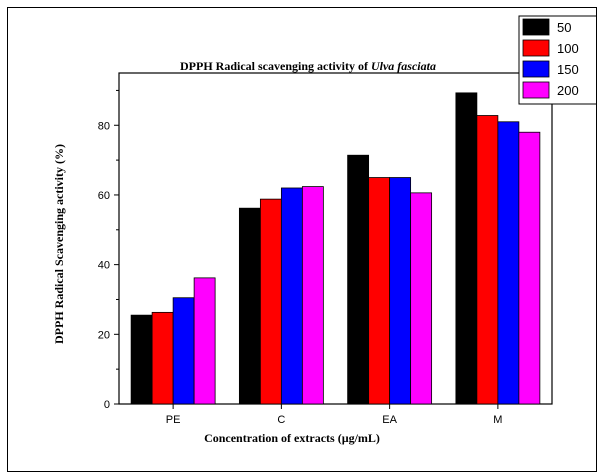 The width and height of the screenshot is (606, 475). I want to click on y-tick-label-1: 20, so click(104, 335).